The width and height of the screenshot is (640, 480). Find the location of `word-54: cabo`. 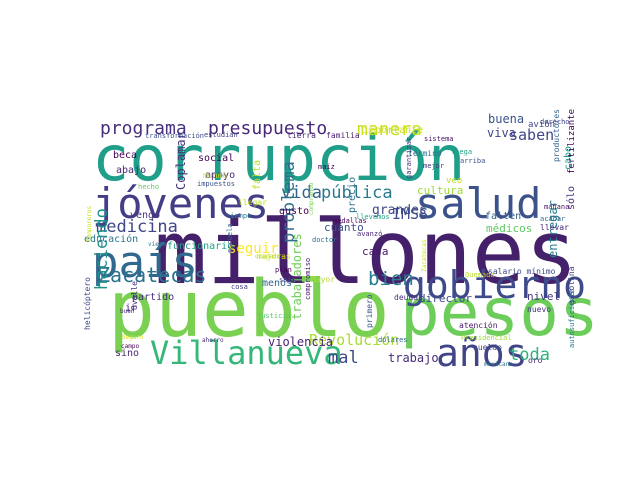

word-54: cabo is located at coordinates (568, 158).